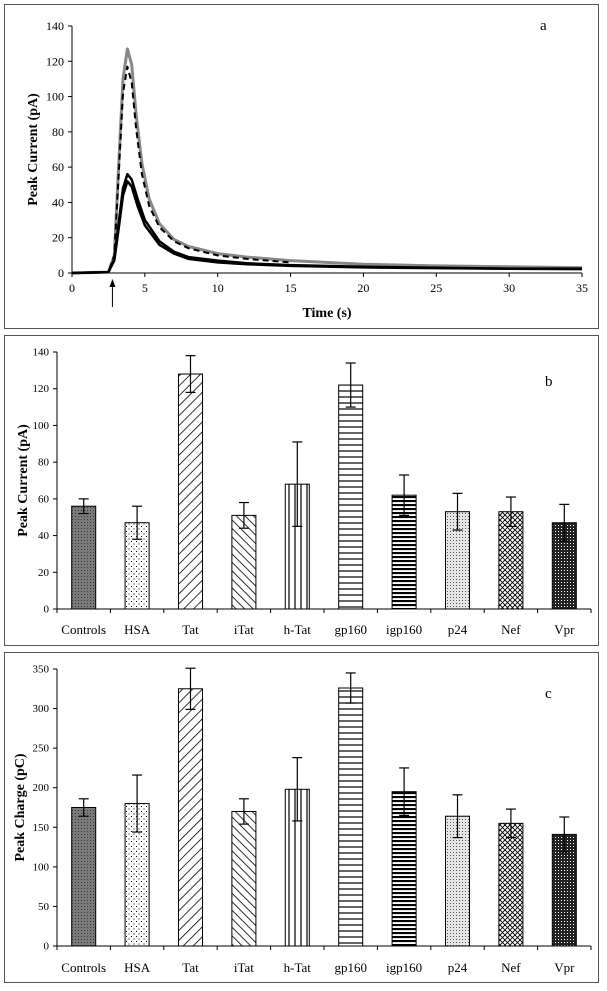  What do you see at coordinates (112, 283) in the screenshot?
I see `stimulus-arrow-head` at bounding box center [112, 283].